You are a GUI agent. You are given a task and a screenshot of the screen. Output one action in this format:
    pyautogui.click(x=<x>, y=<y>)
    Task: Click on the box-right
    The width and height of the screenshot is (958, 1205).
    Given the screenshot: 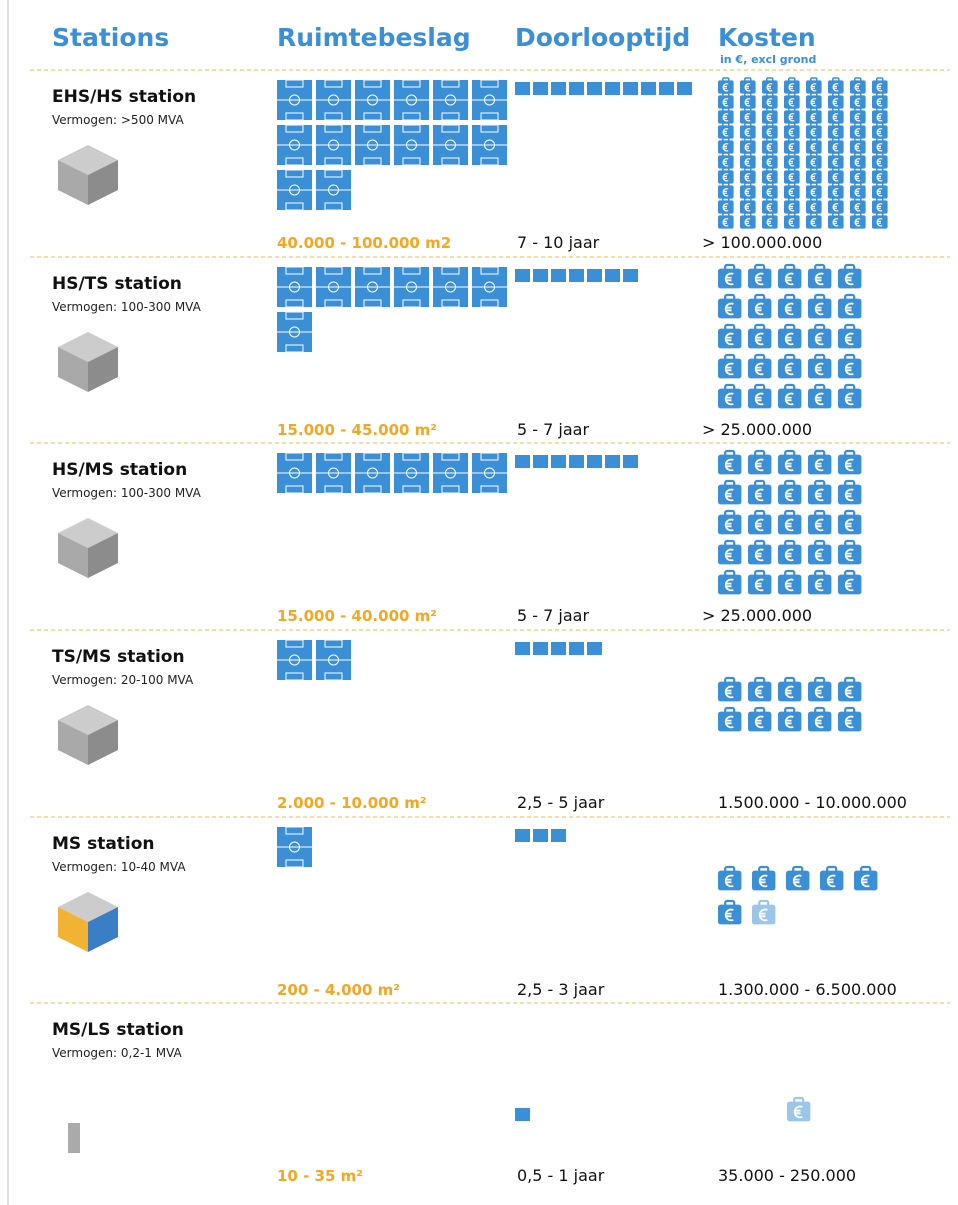 What is the action you would take?
    pyautogui.click(x=103, y=182)
    